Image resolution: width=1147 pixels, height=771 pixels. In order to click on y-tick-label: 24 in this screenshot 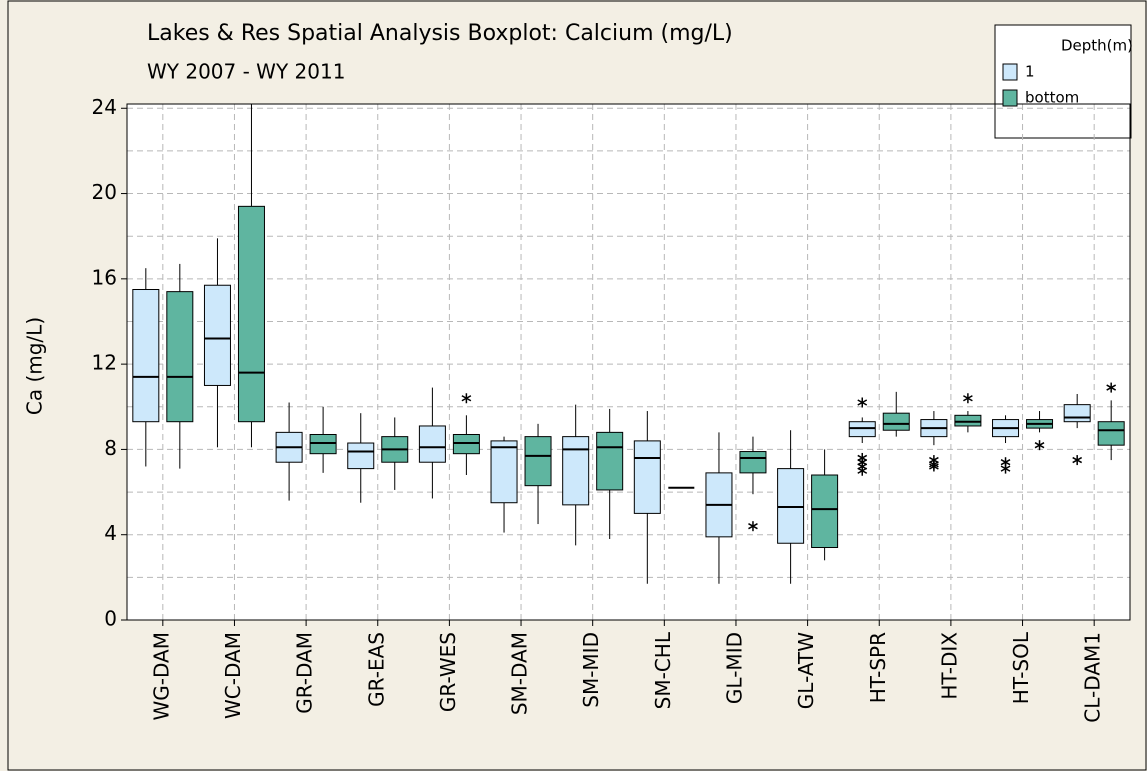, I will do `click(104, 107)`.